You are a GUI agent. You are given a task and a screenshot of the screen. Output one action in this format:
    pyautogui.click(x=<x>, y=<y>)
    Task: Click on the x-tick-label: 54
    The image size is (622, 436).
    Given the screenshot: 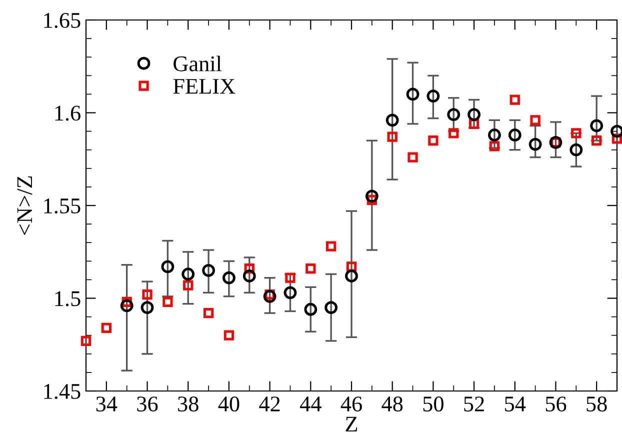 What is the action you would take?
    pyautogui.click(x=515, y=404)
    